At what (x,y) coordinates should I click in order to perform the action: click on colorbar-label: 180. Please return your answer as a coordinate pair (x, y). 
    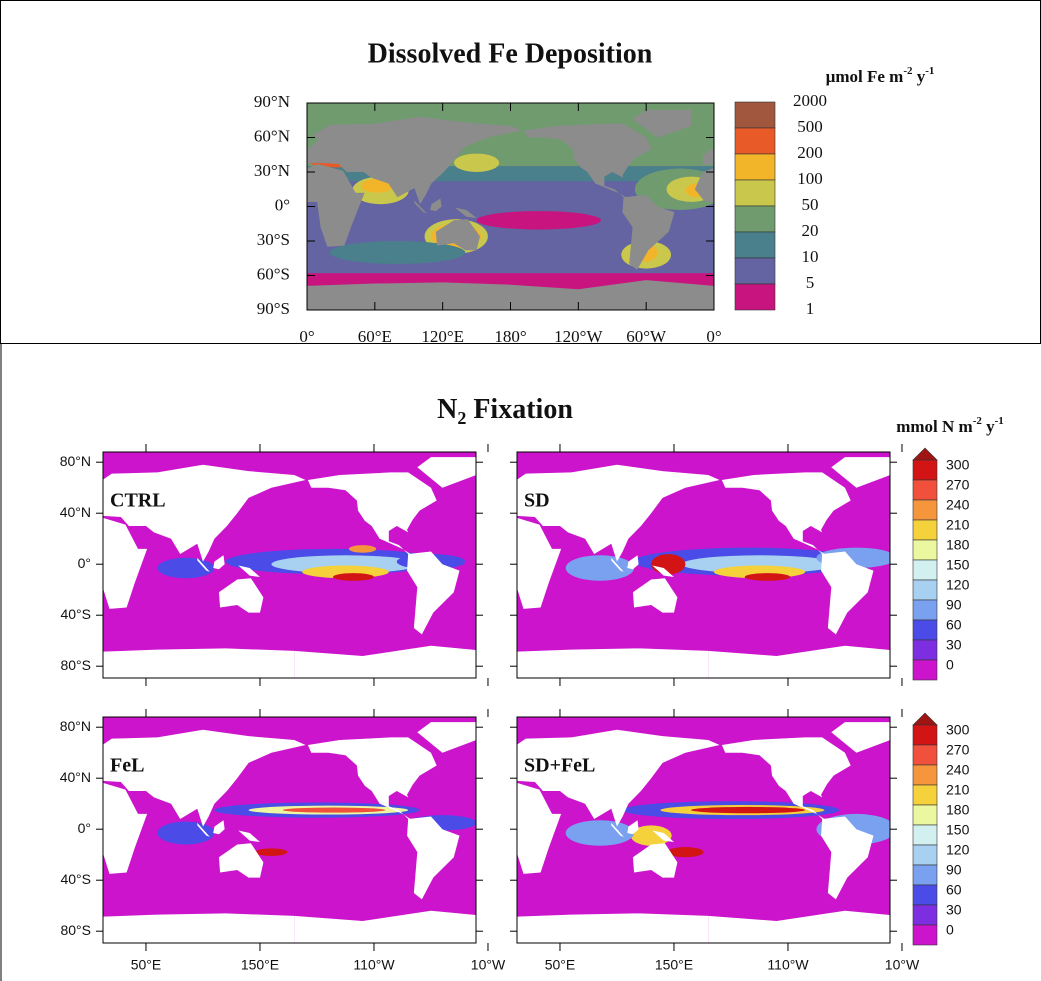
    Looking at the image, I should click on (958, 810).